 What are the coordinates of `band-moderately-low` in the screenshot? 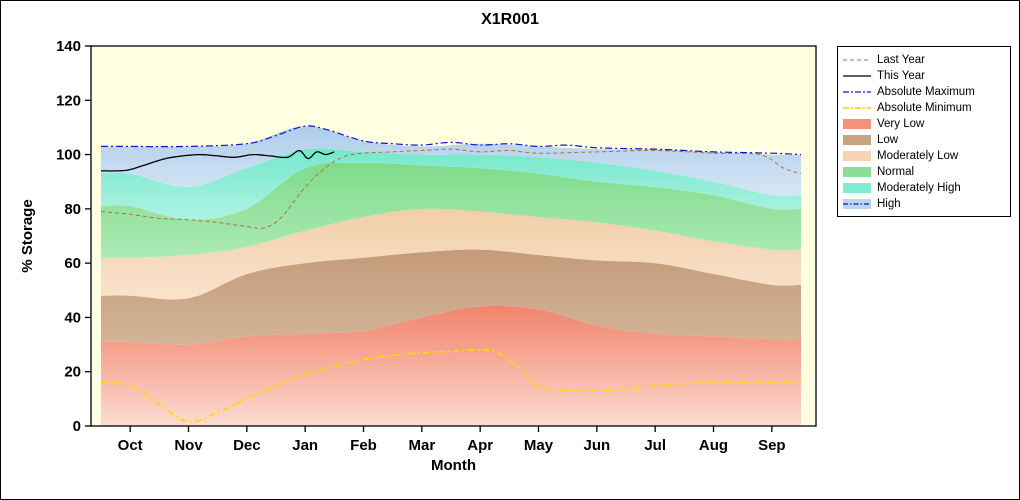 It's located at (451, 254).